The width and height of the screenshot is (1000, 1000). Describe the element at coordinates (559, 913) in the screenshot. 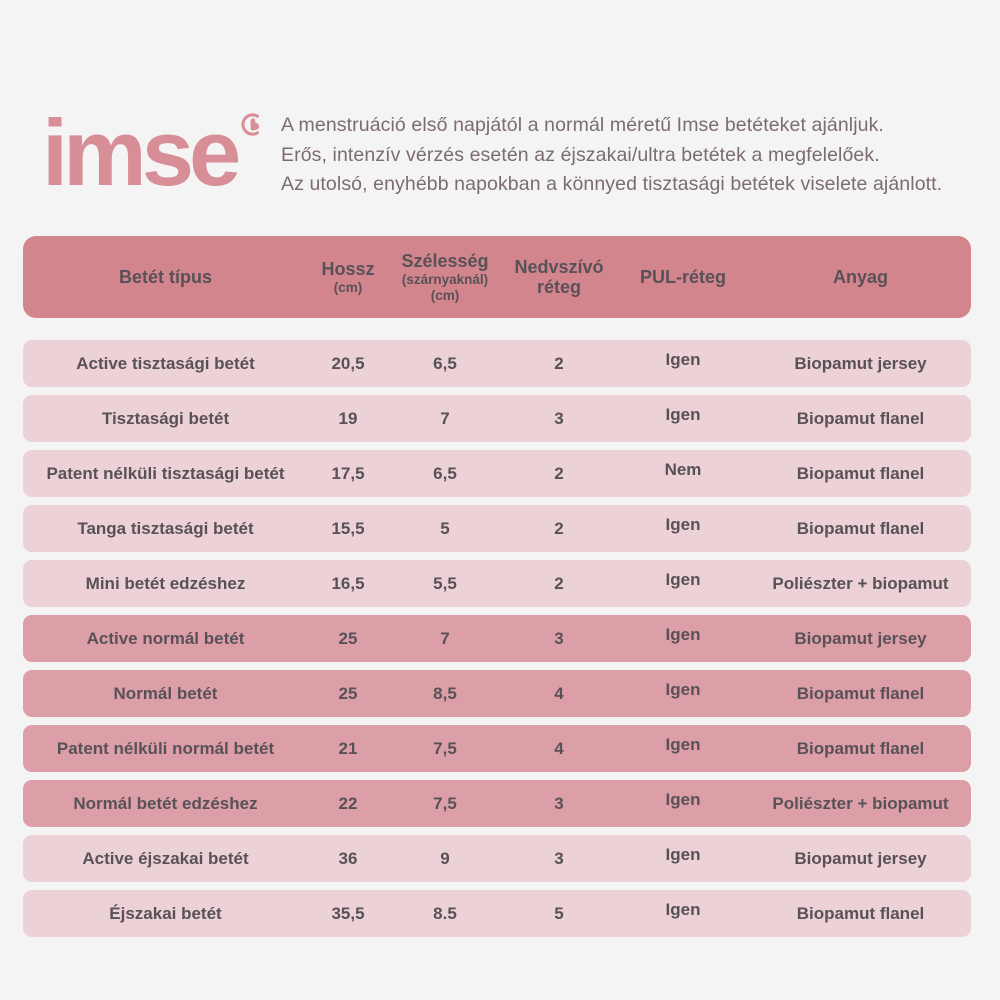

I see `cell-absorbent-layers: 5` at that location.